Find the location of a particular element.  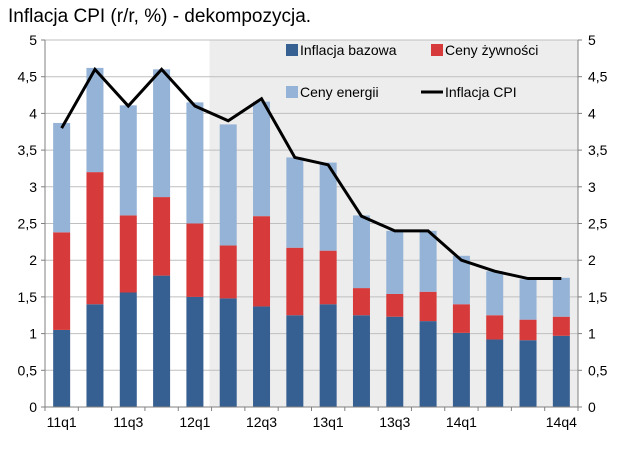

bar-ceny-ywno-ci-11q1 is located at coordinates (62, 281).